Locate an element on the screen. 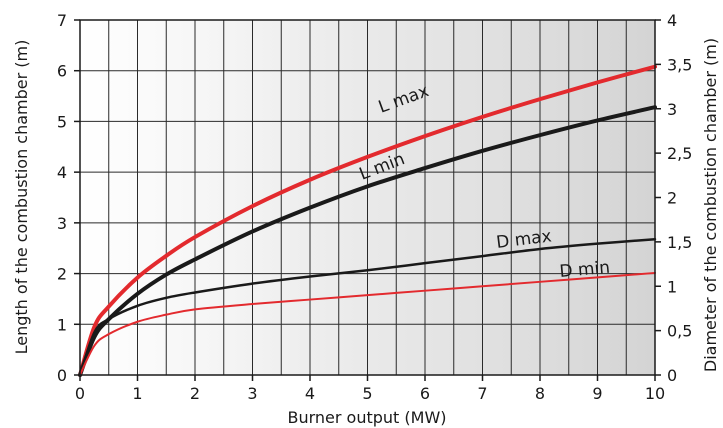 This screenshot has height=428, width=723. y-right-tick-label: 1 is located at coordinates (672, 286).